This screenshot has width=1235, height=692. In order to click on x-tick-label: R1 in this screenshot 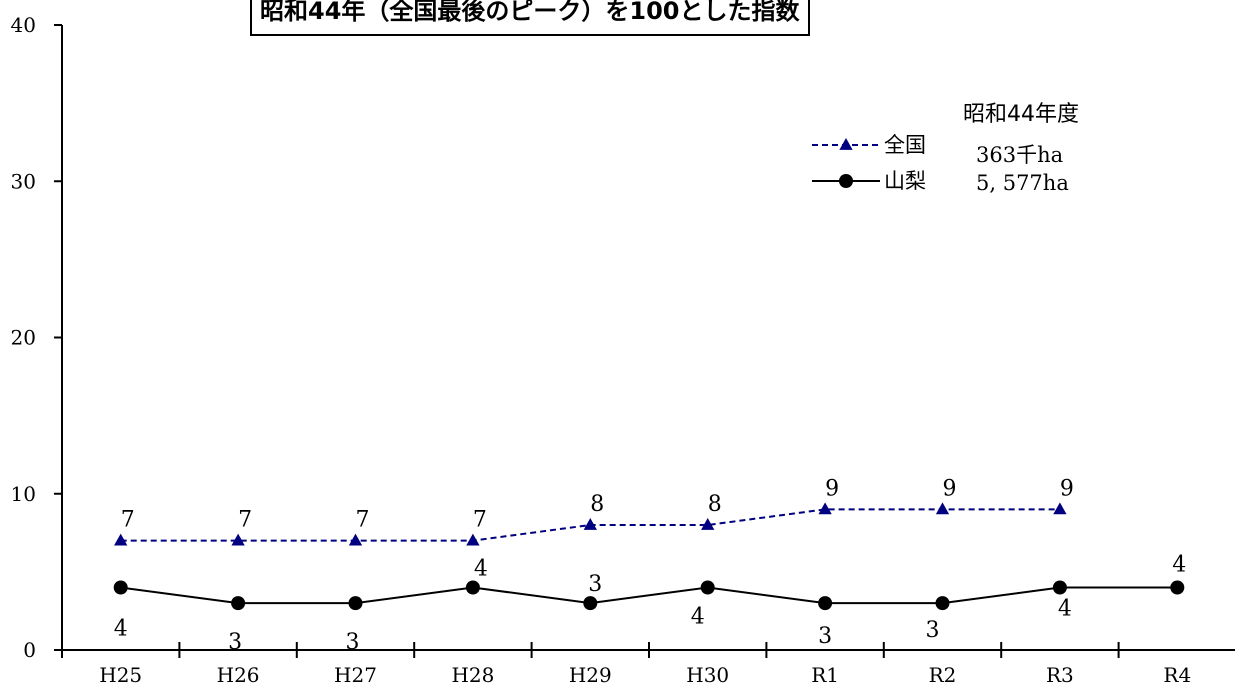, I will do `click(825, 675)`.